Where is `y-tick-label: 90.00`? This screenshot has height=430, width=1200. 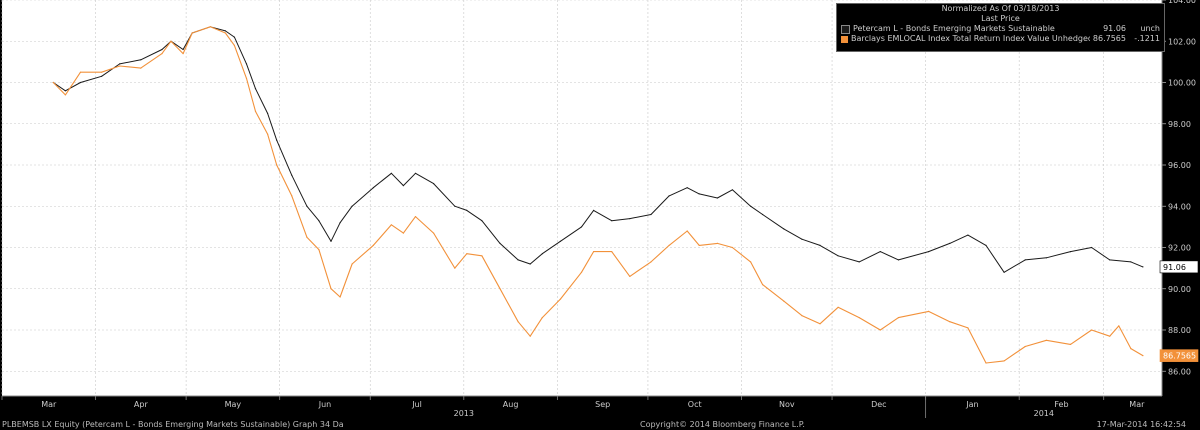 y-tick-label: 90.00 is located at coordinates (1179, 289).